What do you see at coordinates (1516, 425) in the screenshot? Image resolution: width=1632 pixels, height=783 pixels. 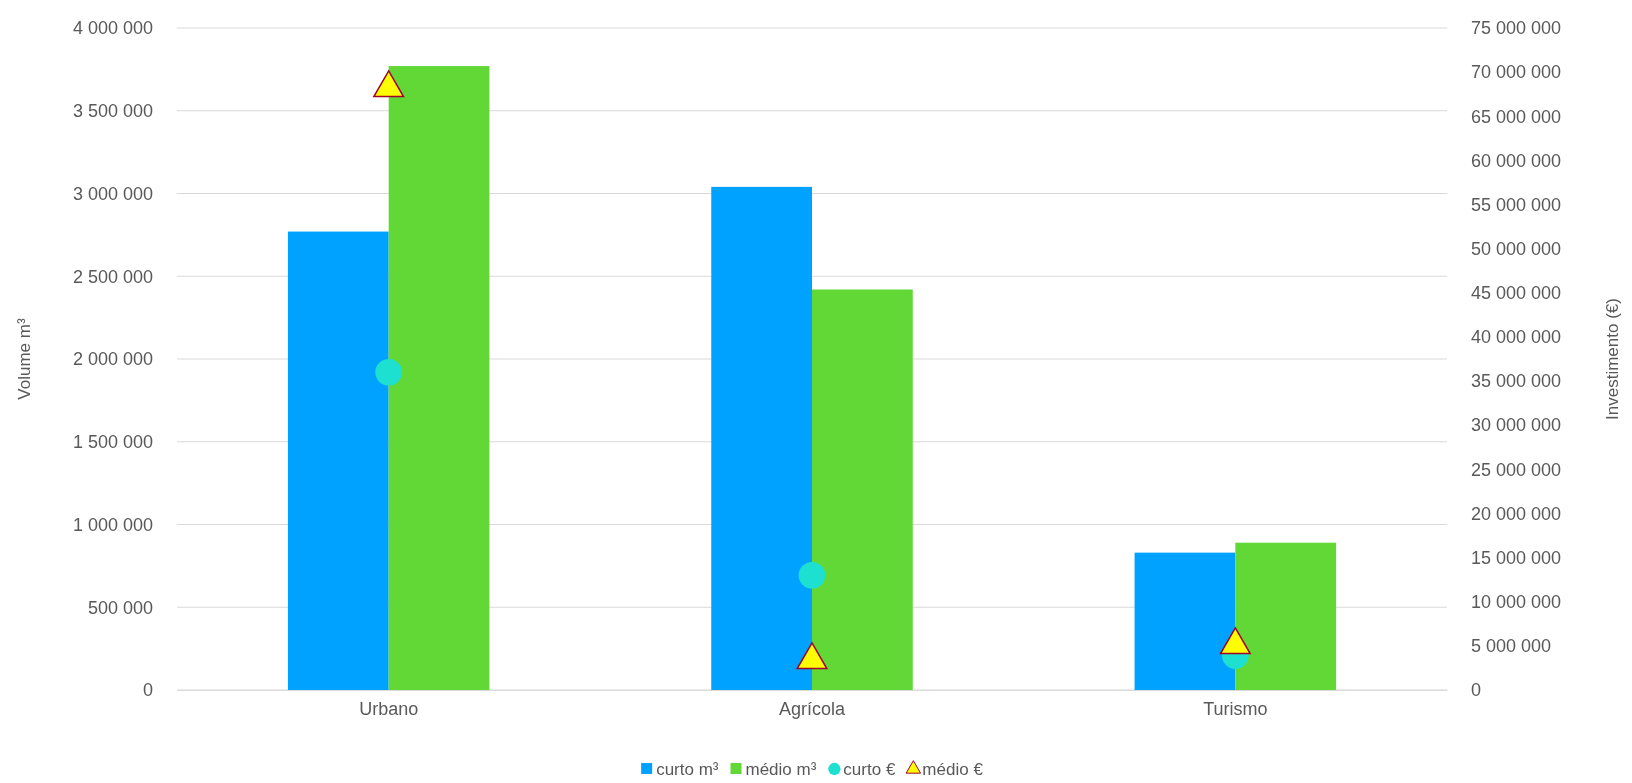 I see `y2-tick-label: 30 000 000` at bounding box center [1516, 425].